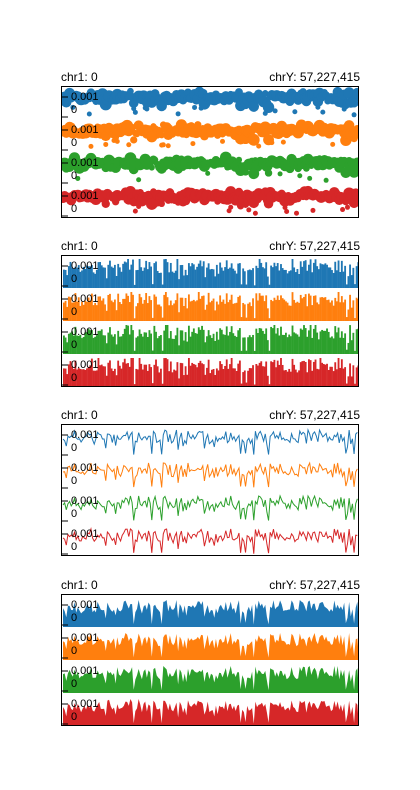  What do you see at coordinates (210, 507) in the screenshot?
I see `line-series` at bounding box center [210, 507].